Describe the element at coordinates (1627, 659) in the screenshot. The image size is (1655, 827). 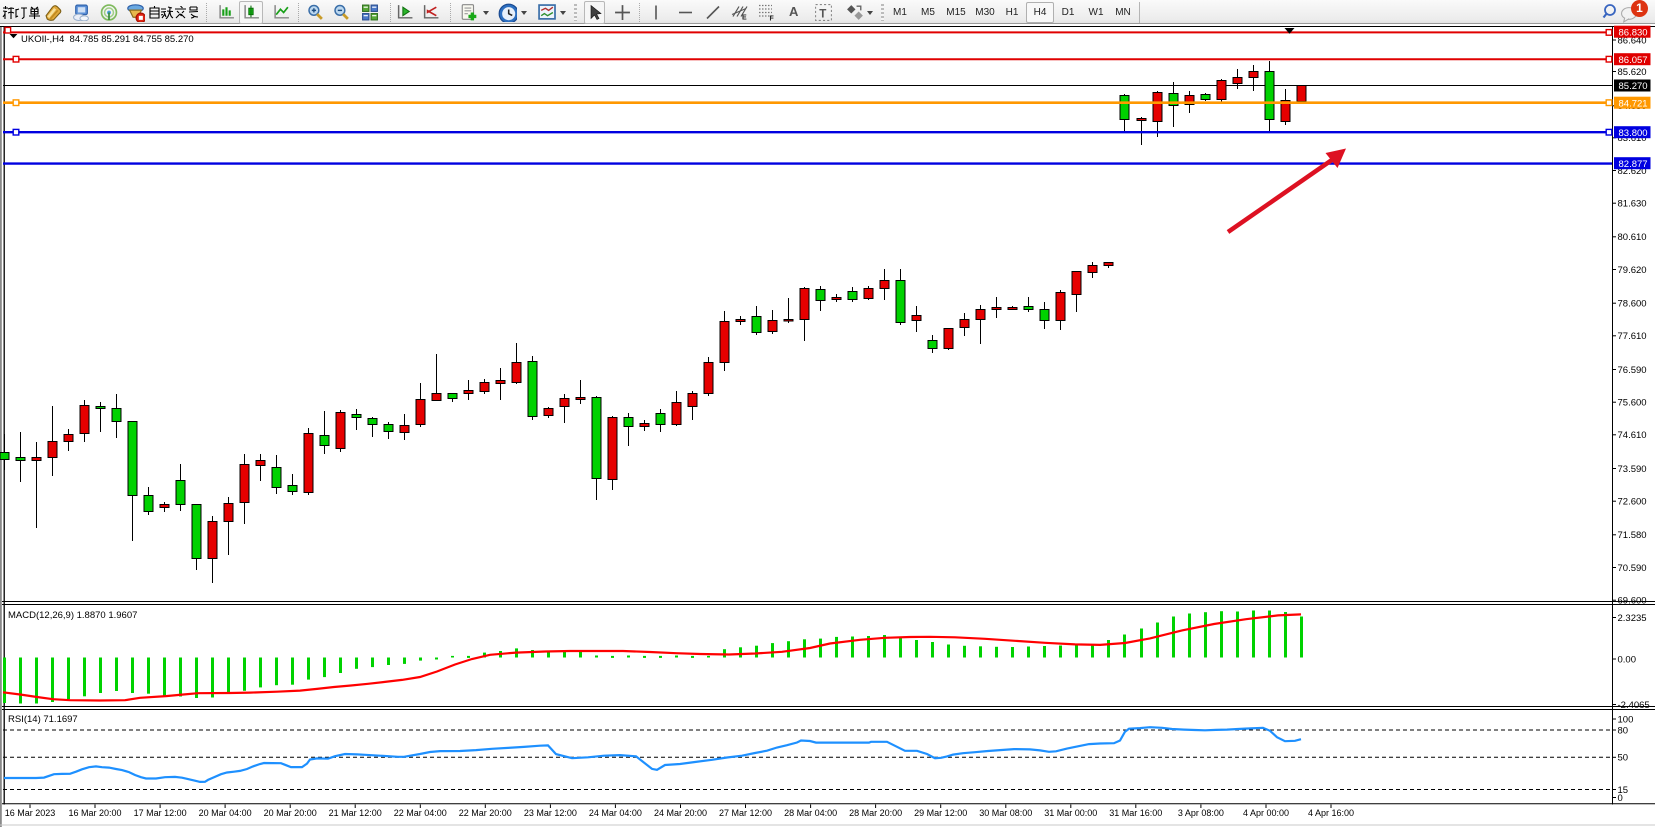
I see `svg-text: 0.00` at that location.